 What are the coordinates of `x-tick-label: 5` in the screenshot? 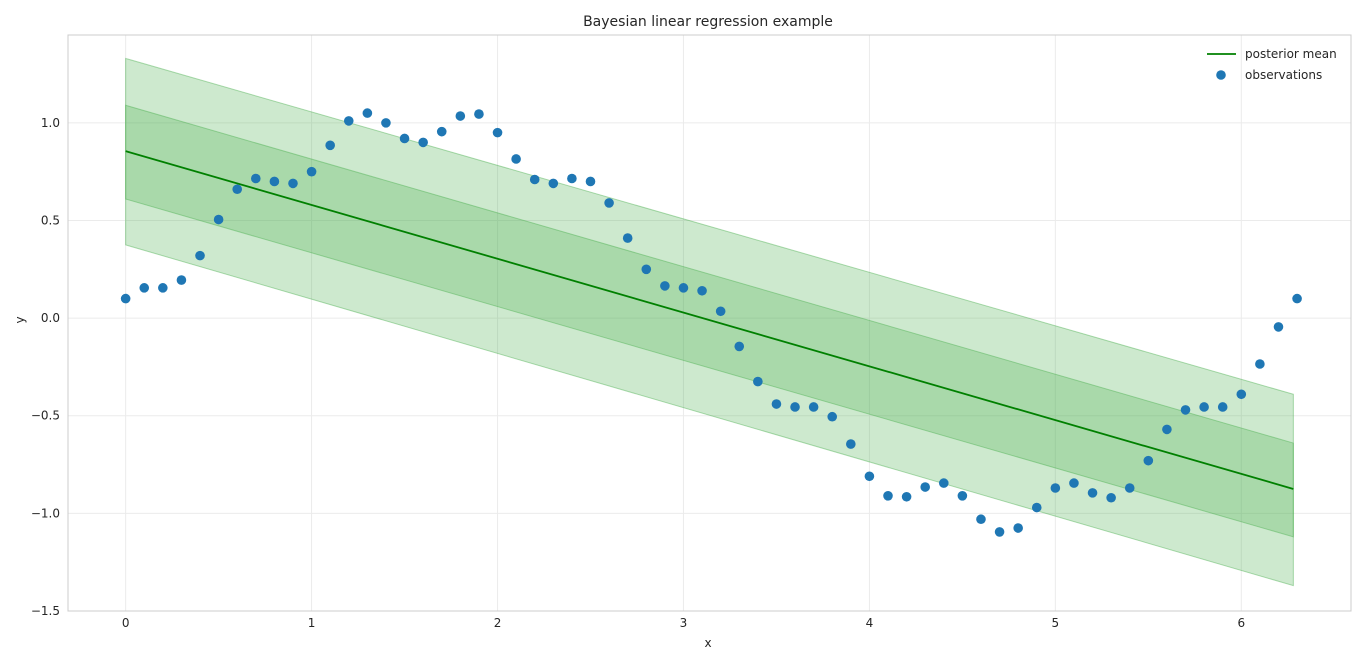 It's located at (1056, 623).